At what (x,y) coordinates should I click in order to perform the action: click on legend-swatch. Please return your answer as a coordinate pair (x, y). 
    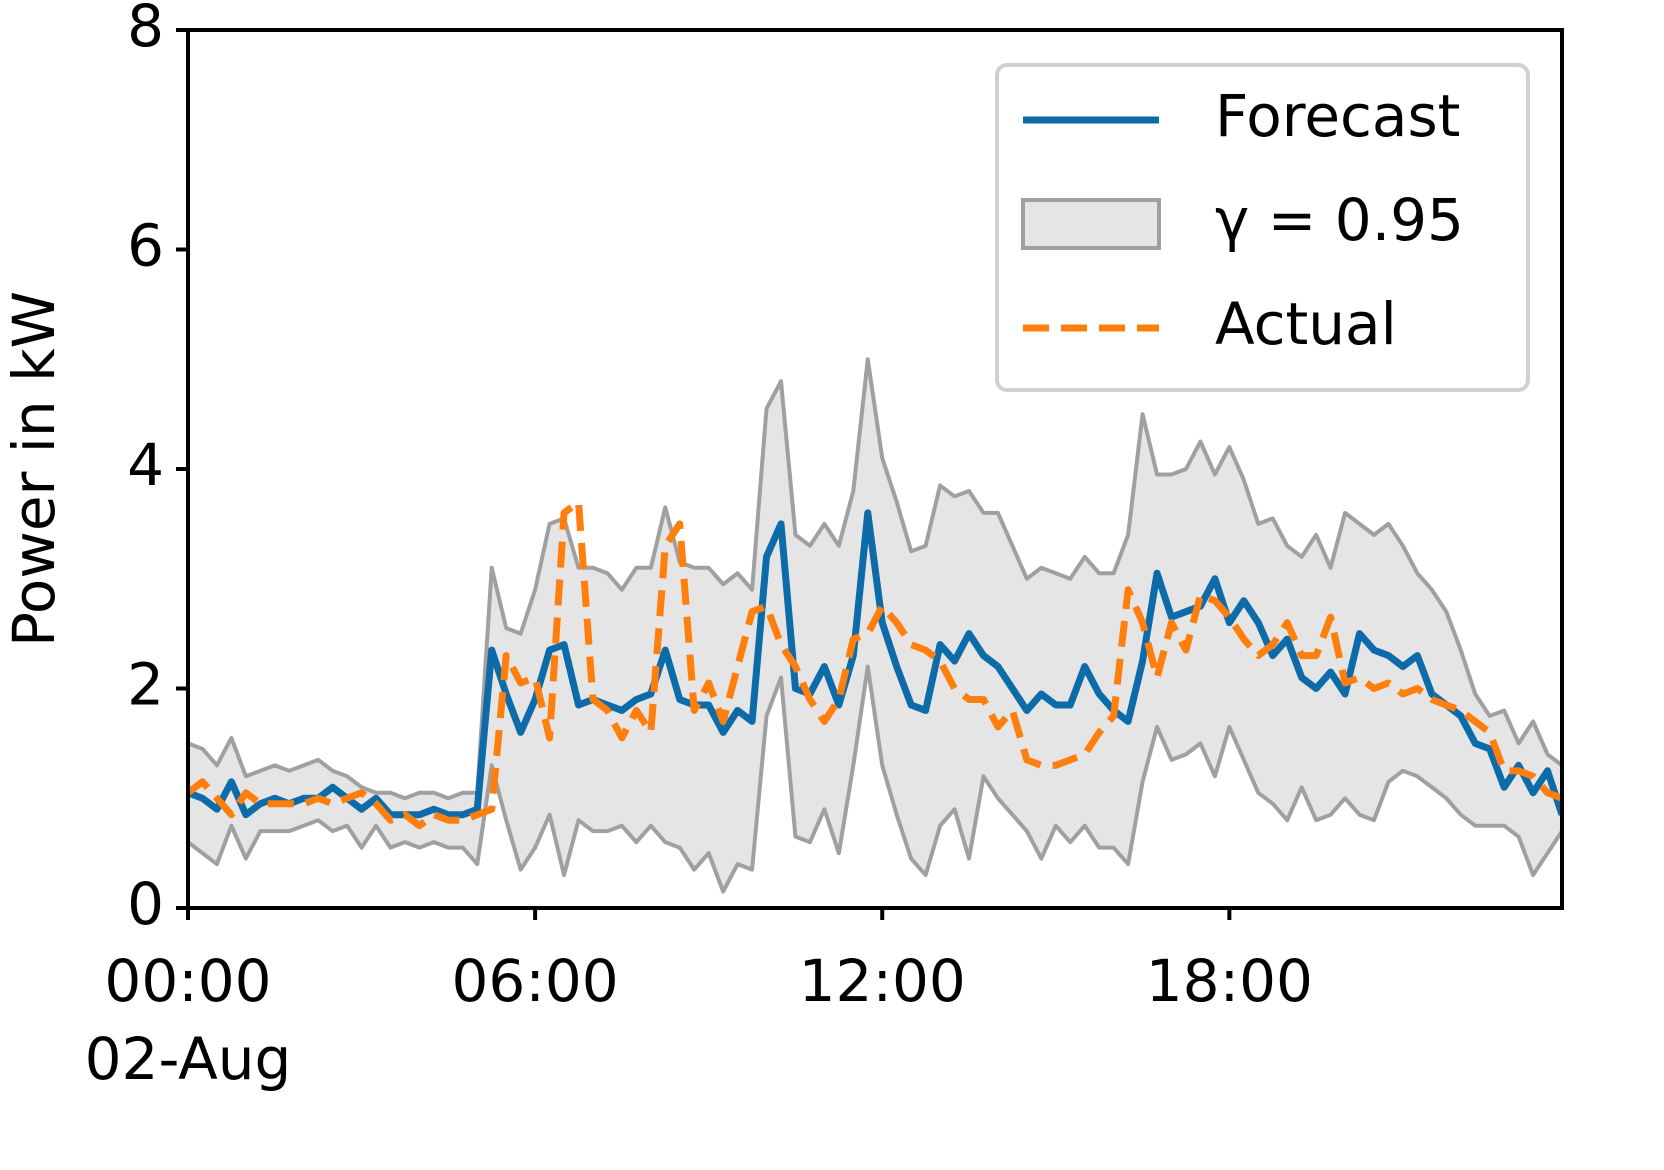
    Looking at the image, I should click on (1091, 224).